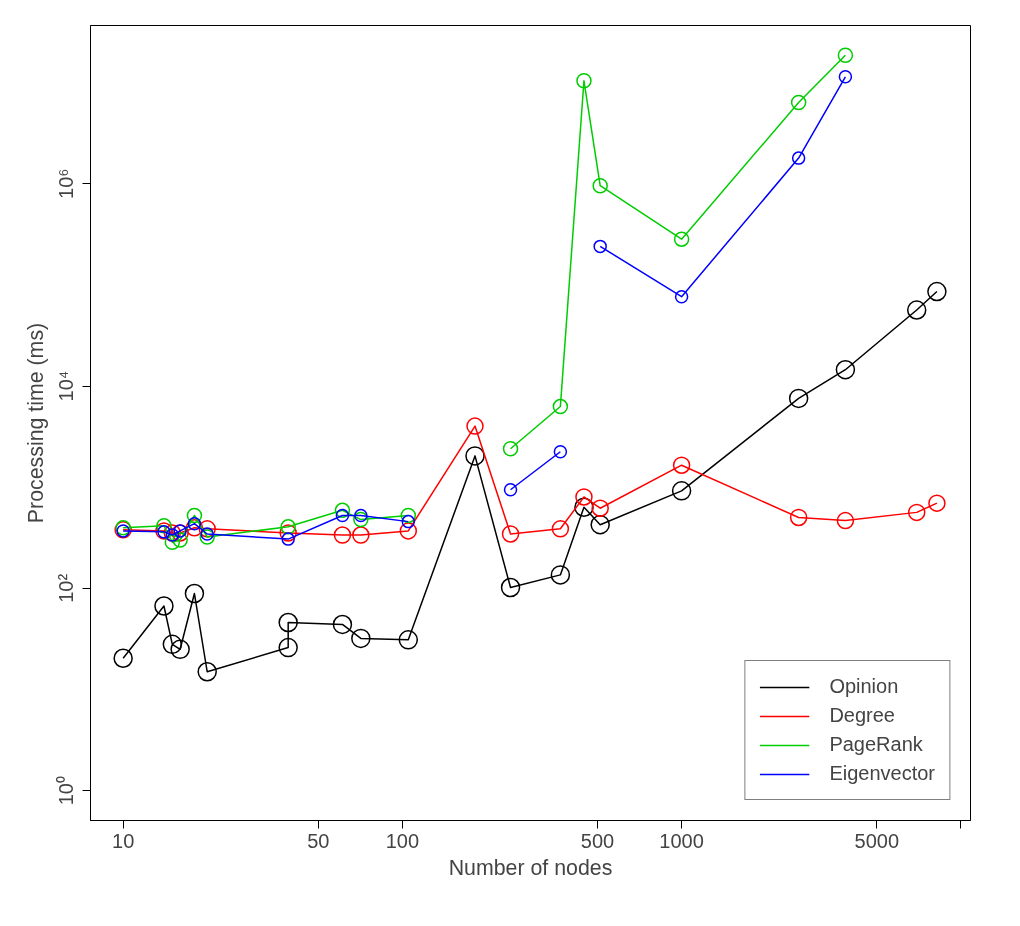 Image resolution: width=1020 pixels, height=926 pixels. Describe the element at coordinates (597, 840) in the screenshot. I see `x-tick-label: 500` at that location.